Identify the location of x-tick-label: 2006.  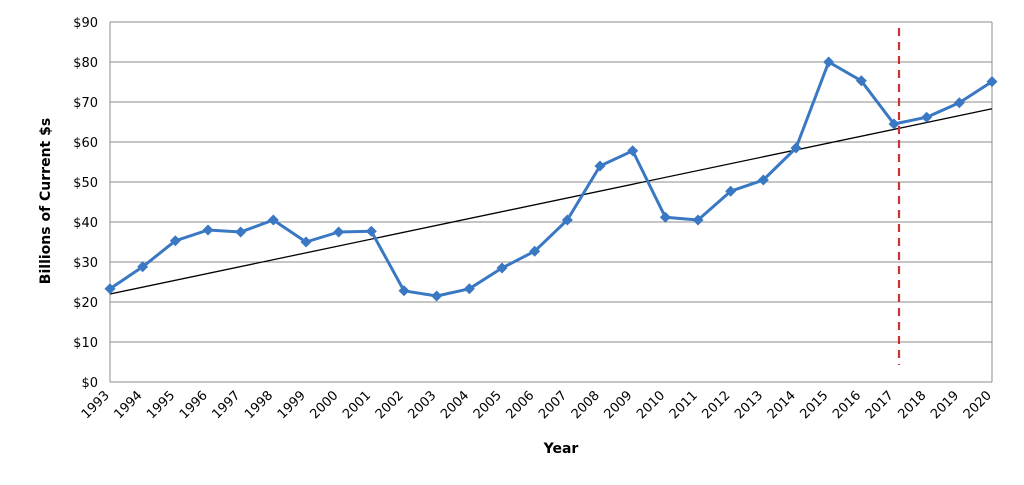
(520, 405).